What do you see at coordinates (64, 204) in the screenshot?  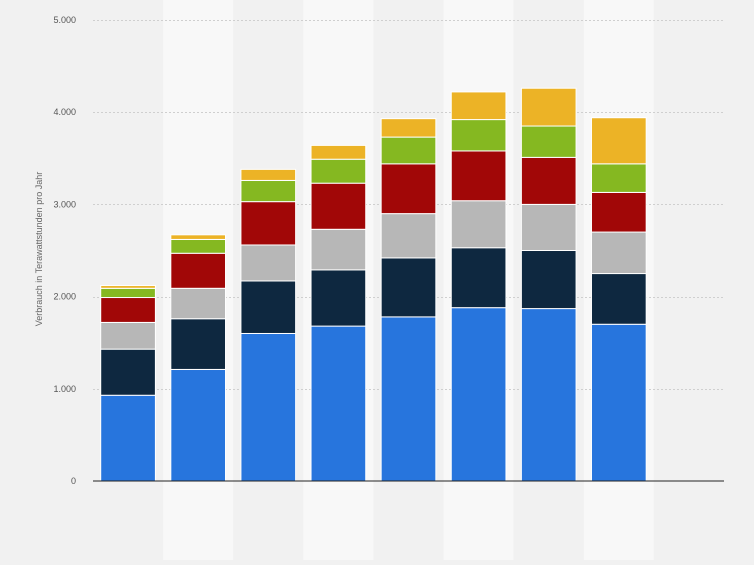 I see `y-tick-label: 3.000` at bounding box center [64, 204].